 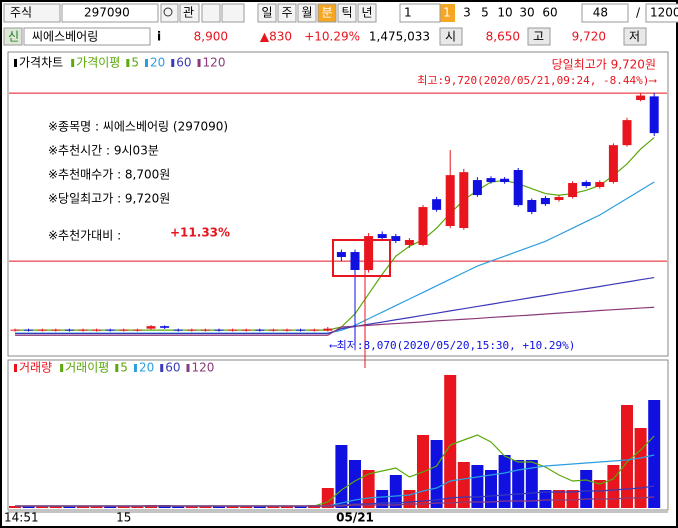 I want to click on add-button, so click(x=211, y=13).